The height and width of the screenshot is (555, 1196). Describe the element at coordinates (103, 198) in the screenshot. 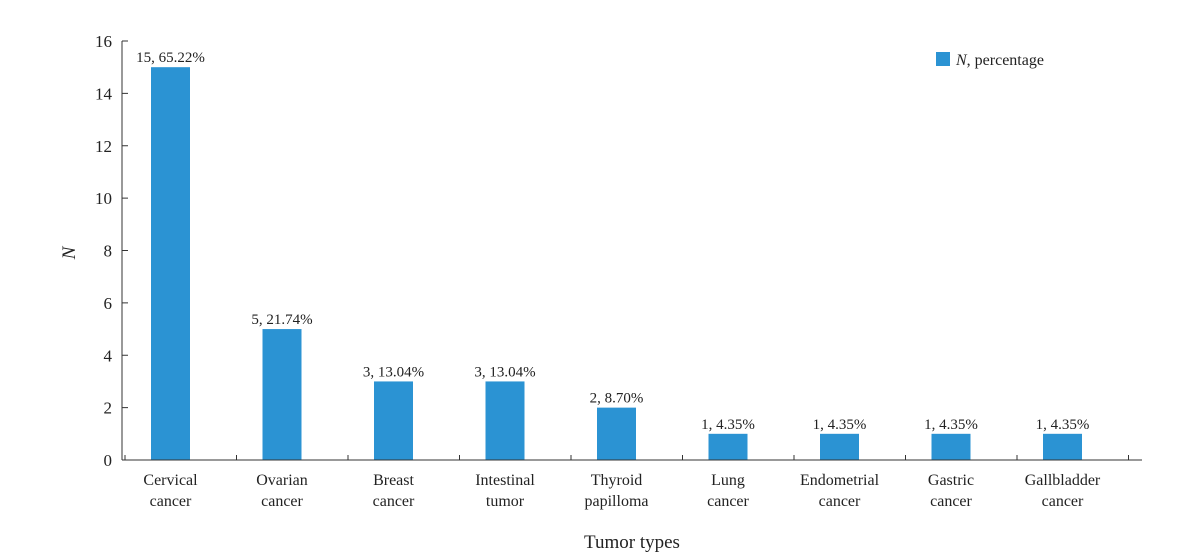

I see `y-tick-label: 10` at that location.